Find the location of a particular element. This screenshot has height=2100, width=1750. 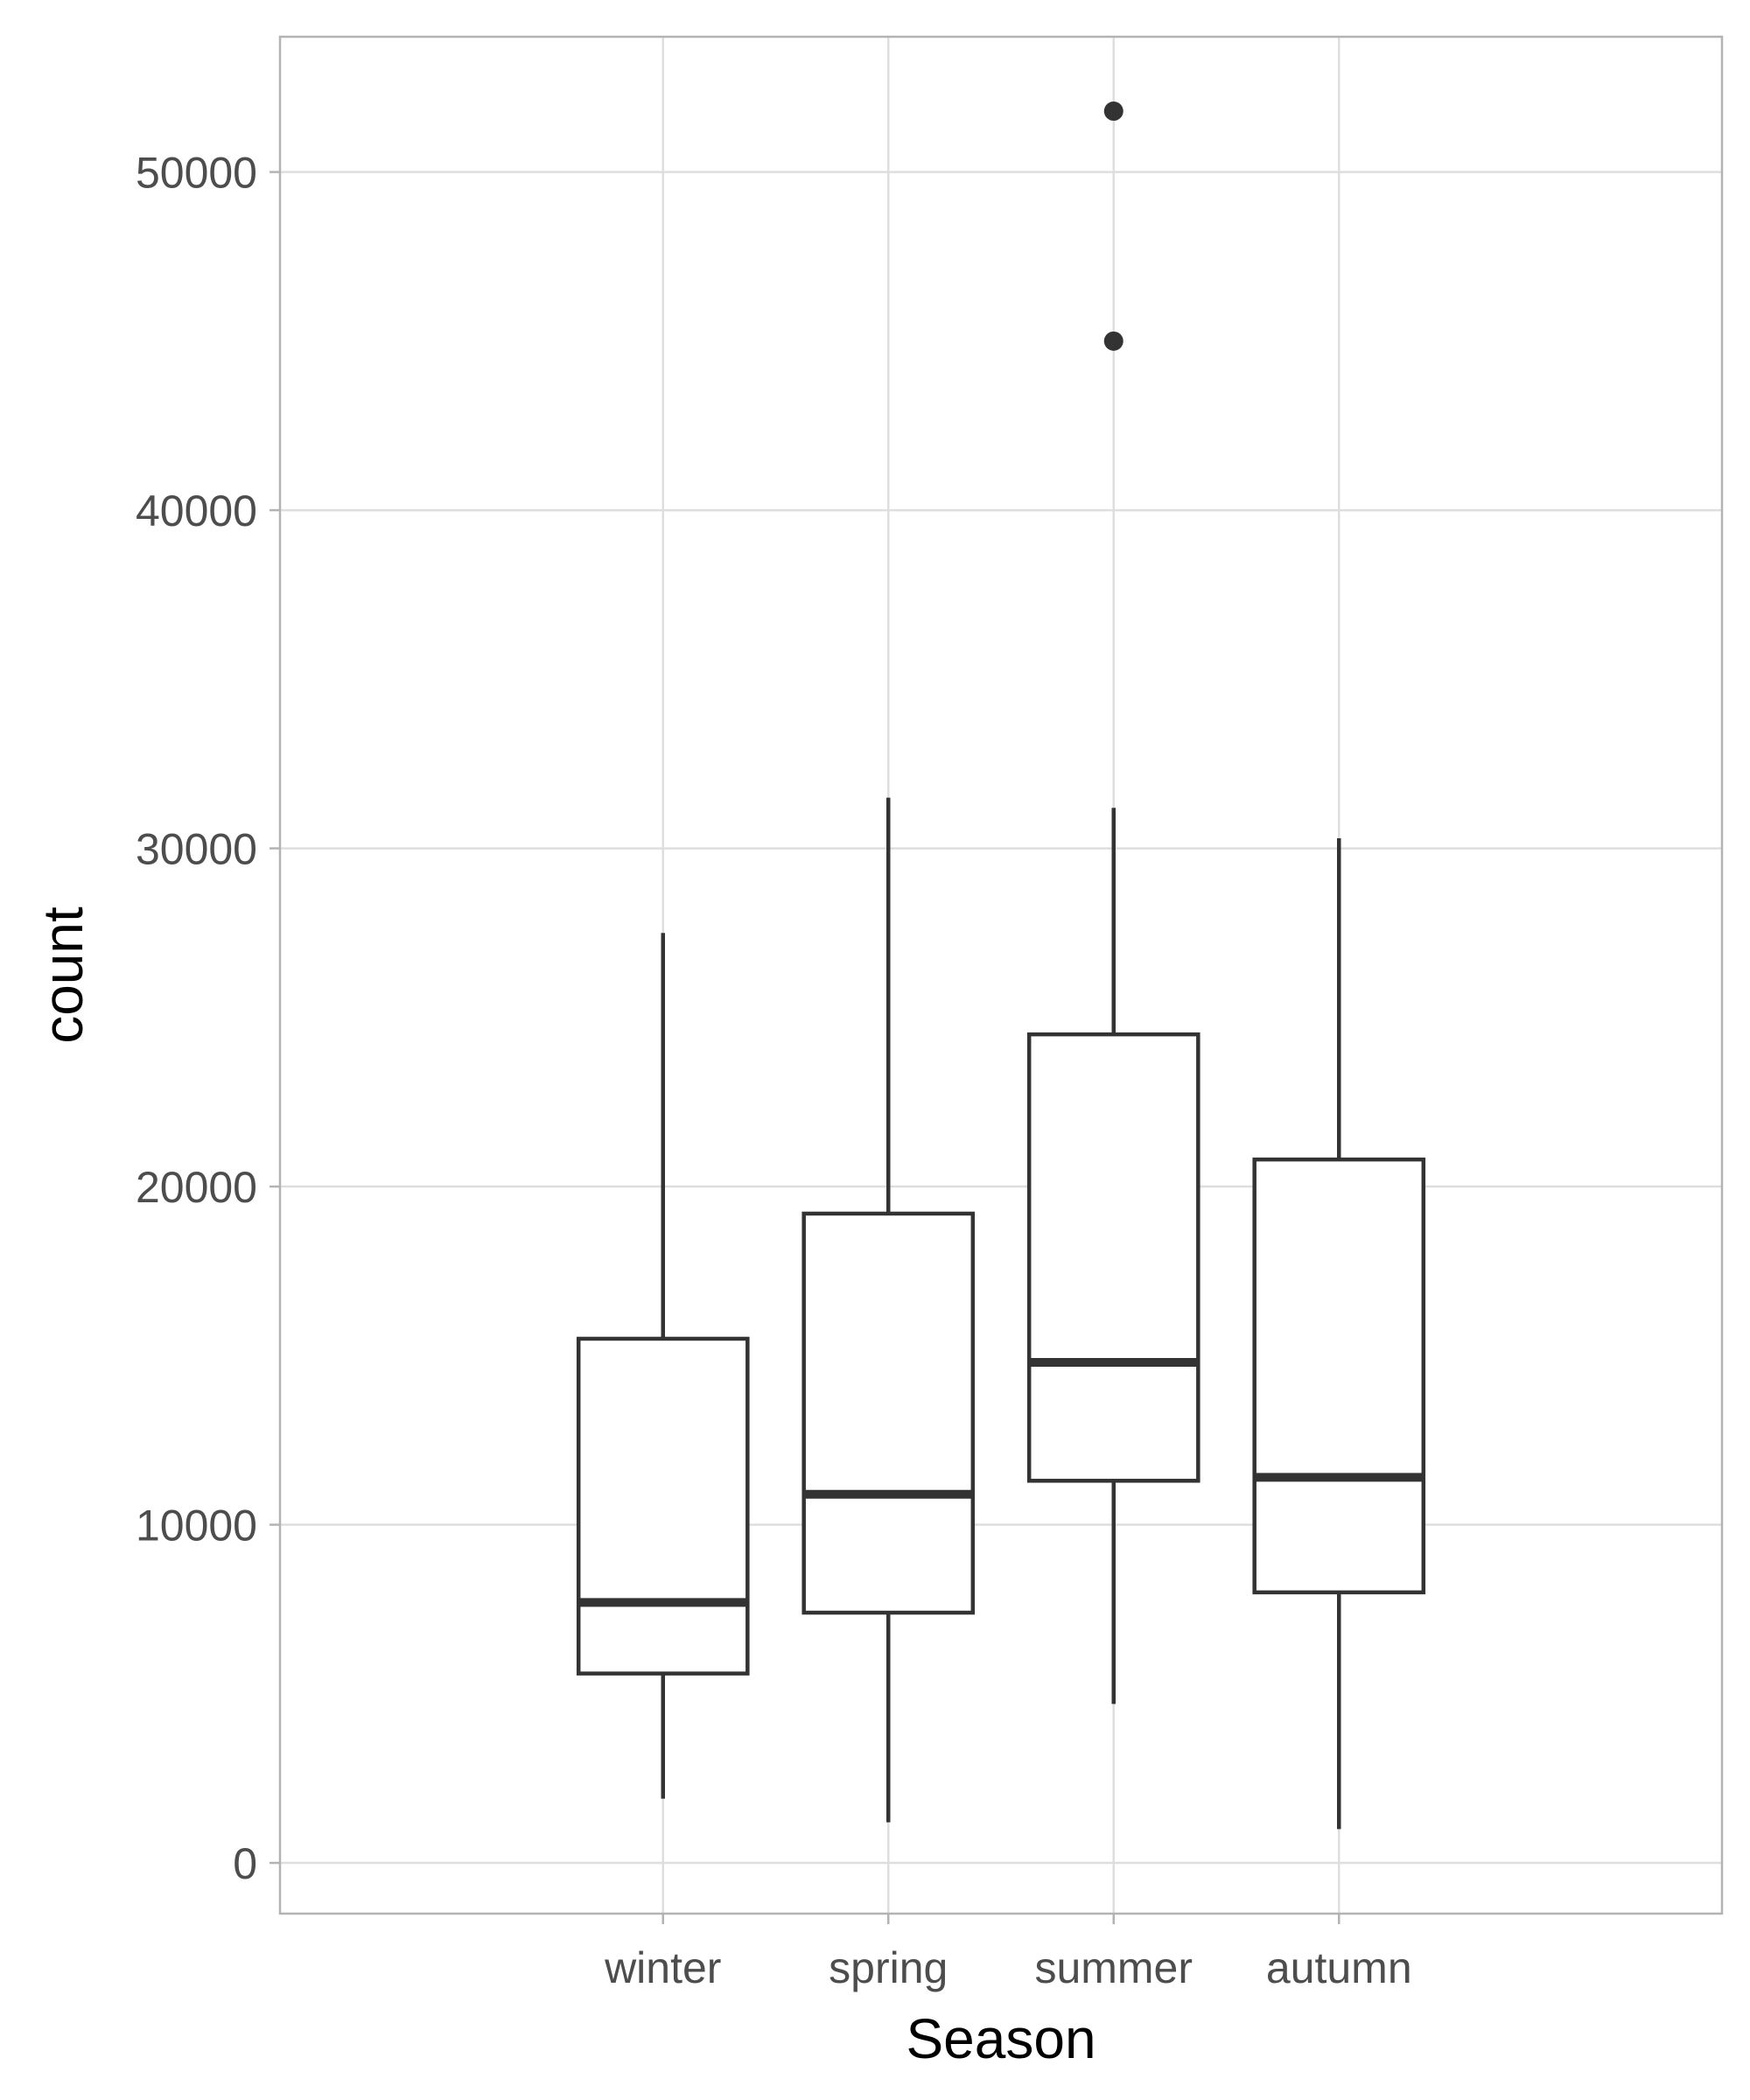

x-tick-label: autumn is located at coordinates (1339, 1967).